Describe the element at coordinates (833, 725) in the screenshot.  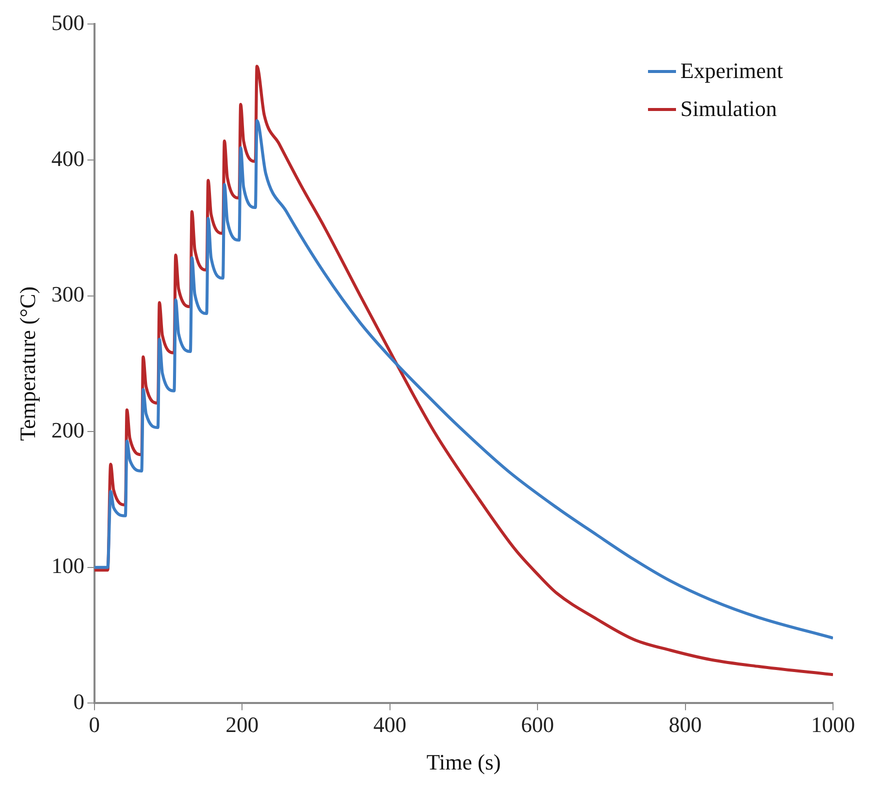
I see `x-tick-label: 1000` at that location.